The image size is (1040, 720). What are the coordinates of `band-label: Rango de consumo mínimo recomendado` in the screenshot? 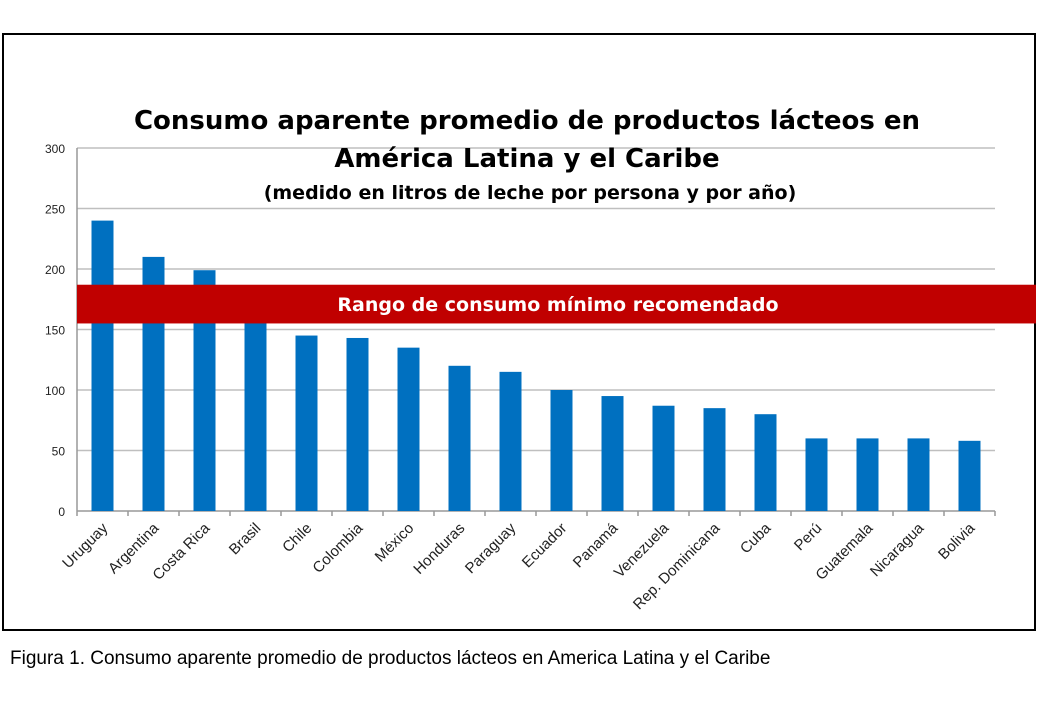 It's located at (557, 305).